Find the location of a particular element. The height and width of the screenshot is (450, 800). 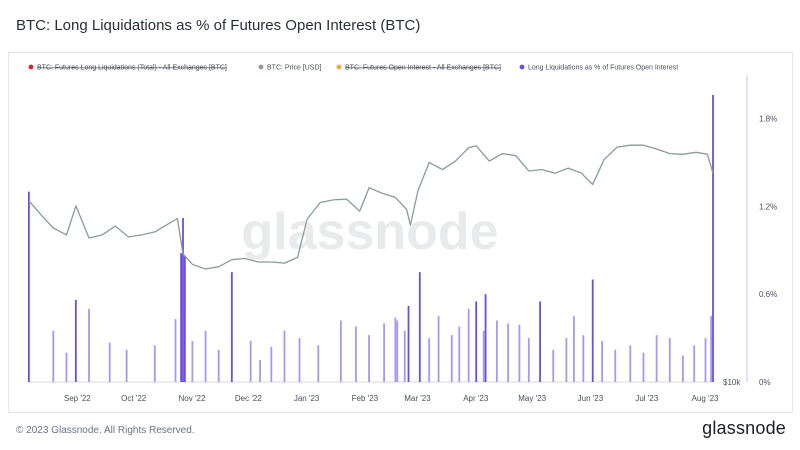

x-axis-tick-label: Apr '23 is located at coordinates (476, 398).